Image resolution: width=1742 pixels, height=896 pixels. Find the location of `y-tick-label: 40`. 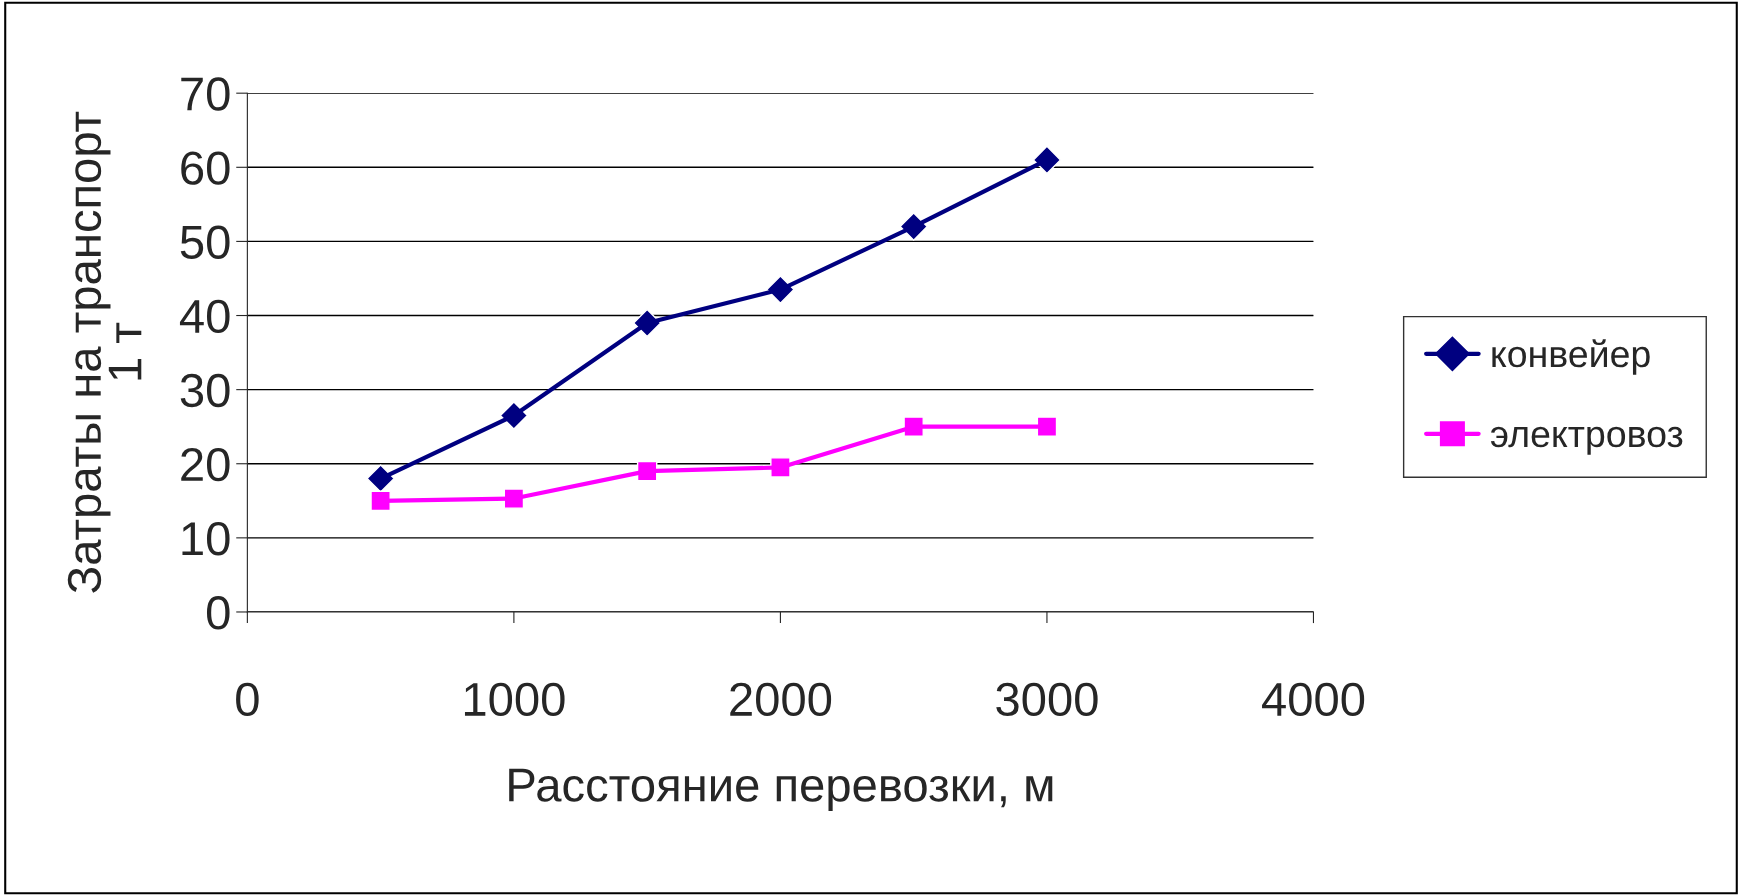

y-tick-label: 40 is located at coordinates (204, 316).